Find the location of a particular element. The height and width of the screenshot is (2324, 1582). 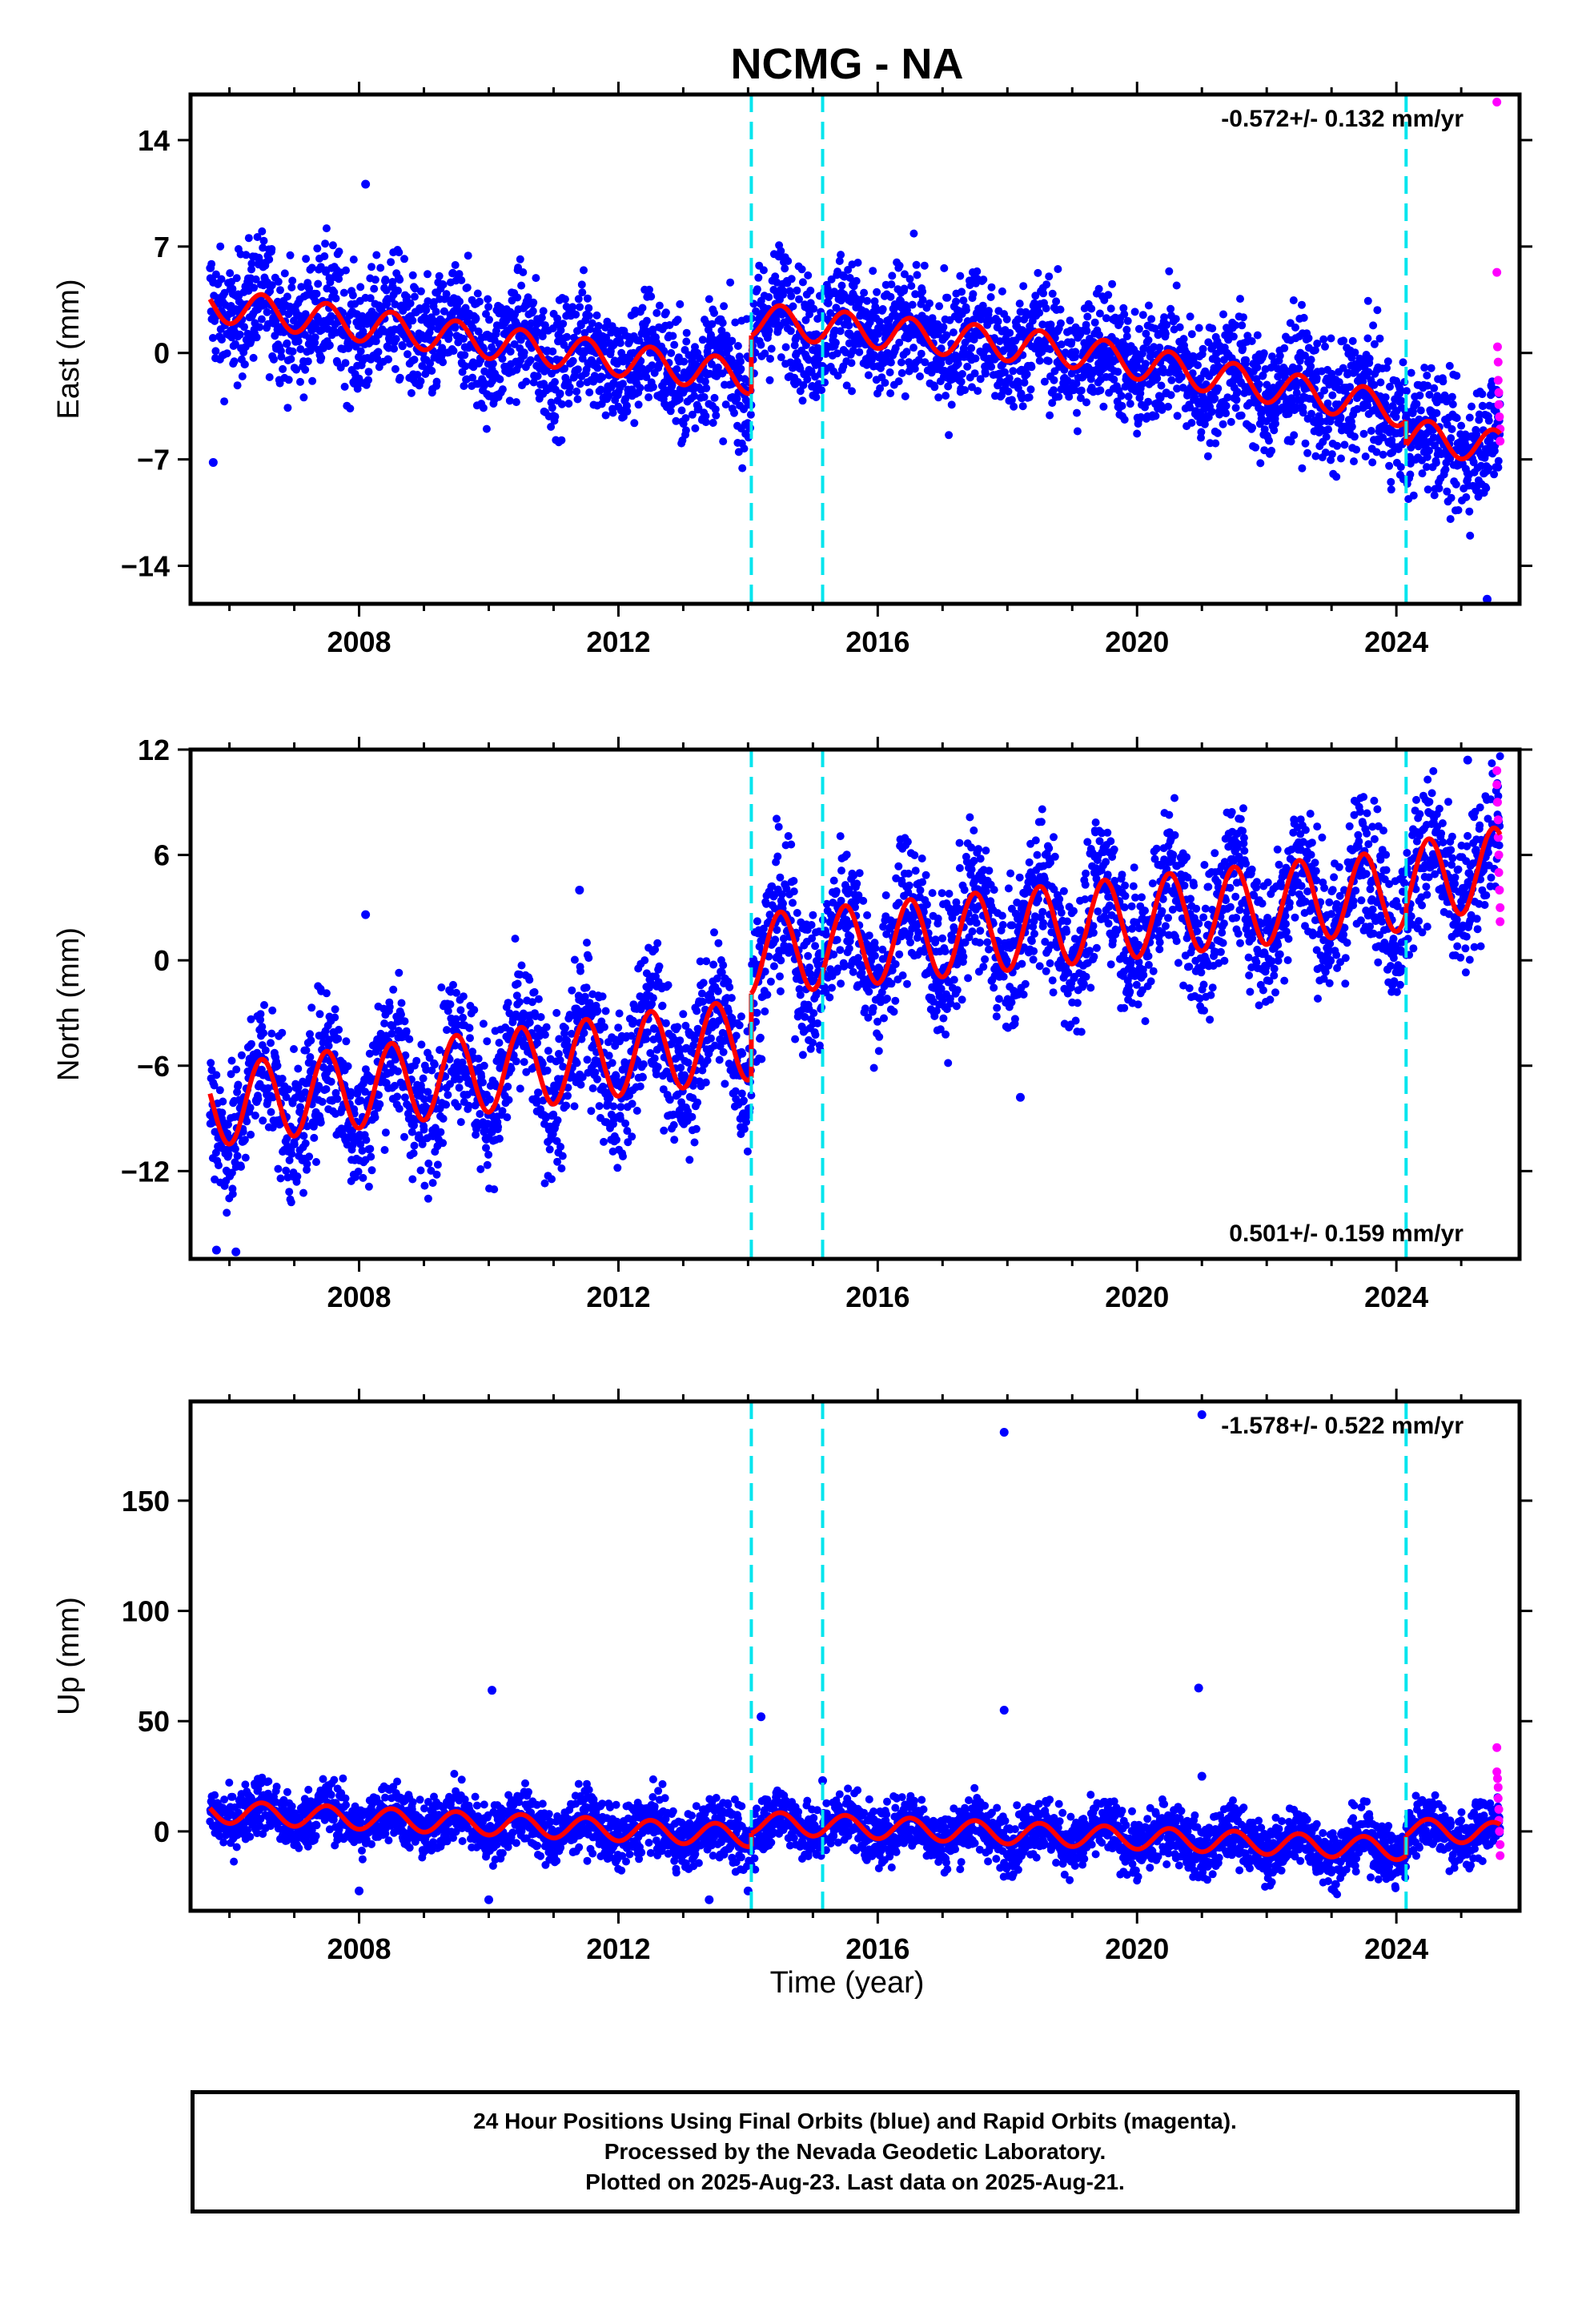

outlier-point is located at coordinates (1488, 599).